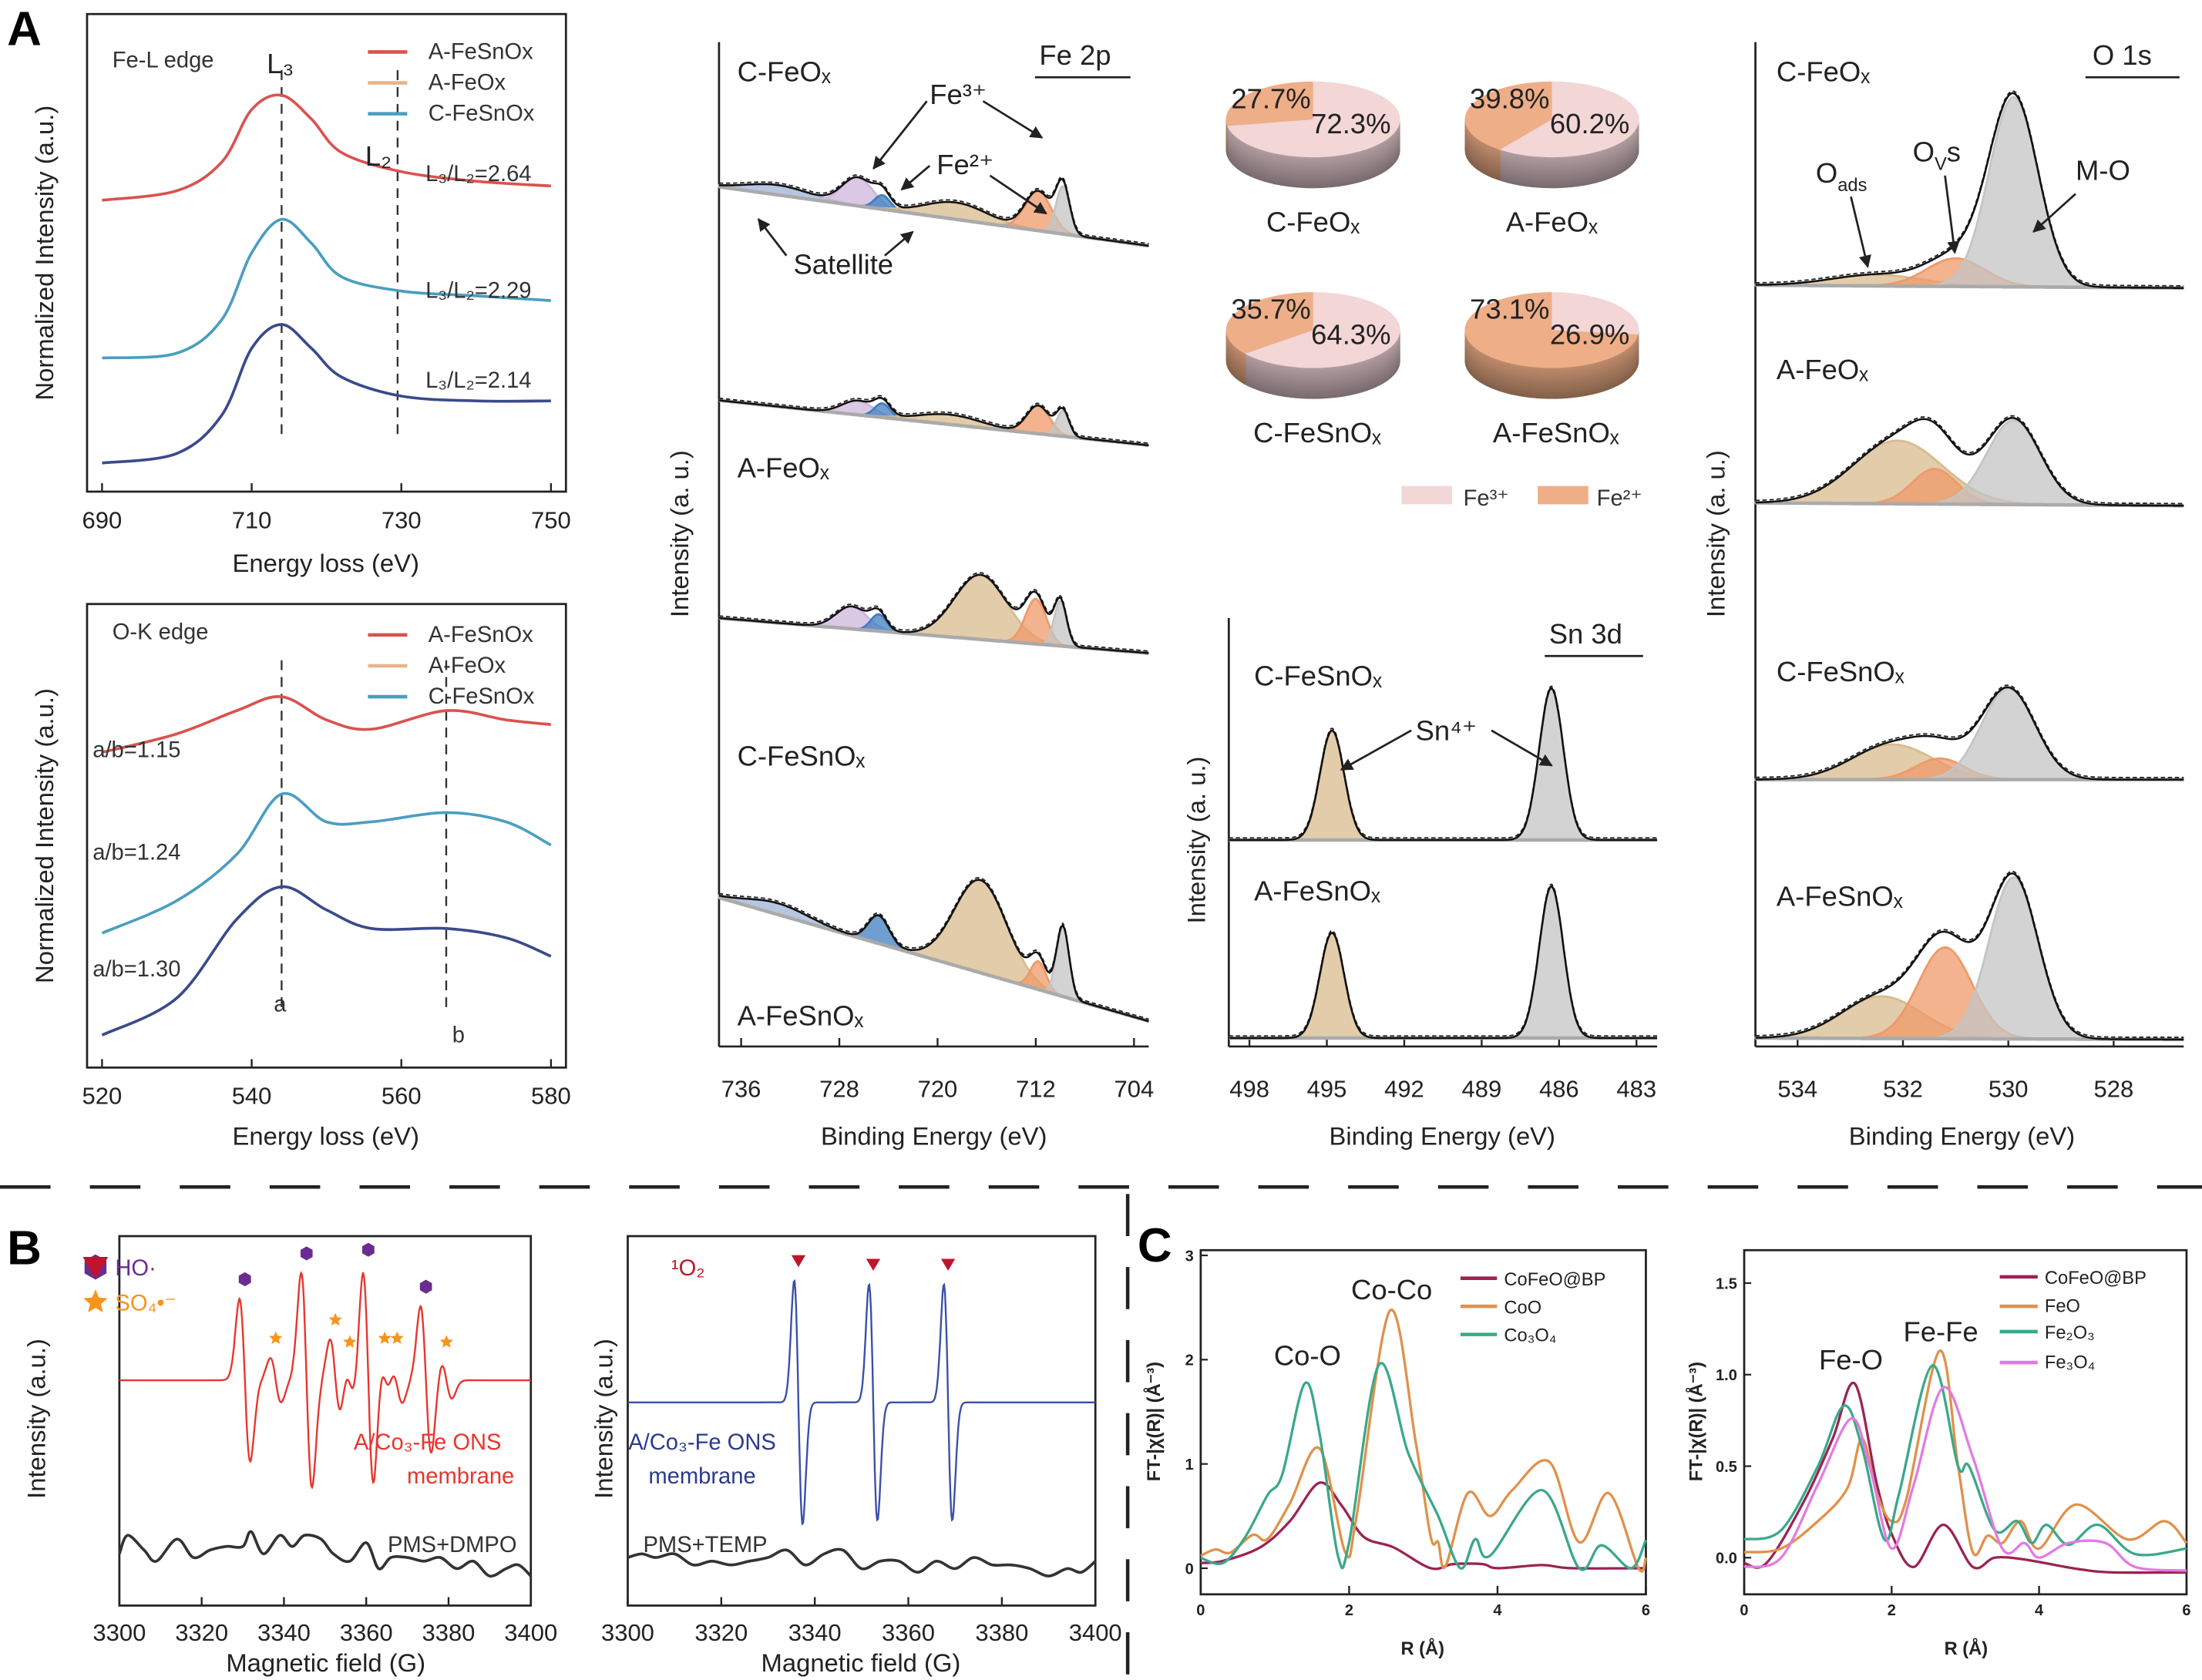 The image size is (2202, 1680). What do you see at coordinates (1823, 72) in the screenshot?
I see `spectrum-label: C-FeOₓ` at bounding box center [1823, 72].